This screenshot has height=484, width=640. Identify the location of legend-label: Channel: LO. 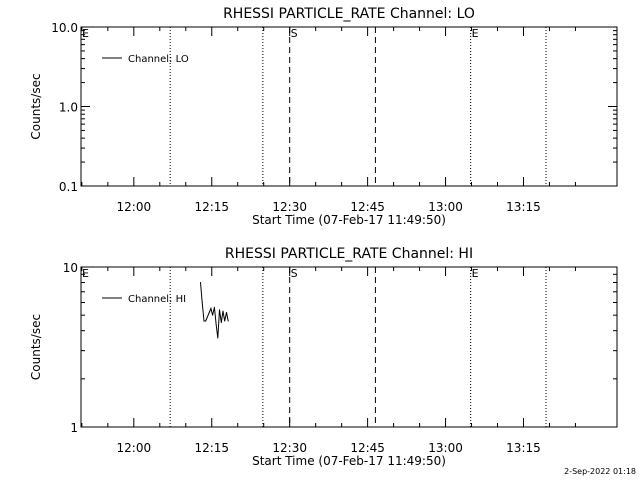
(158, 59).